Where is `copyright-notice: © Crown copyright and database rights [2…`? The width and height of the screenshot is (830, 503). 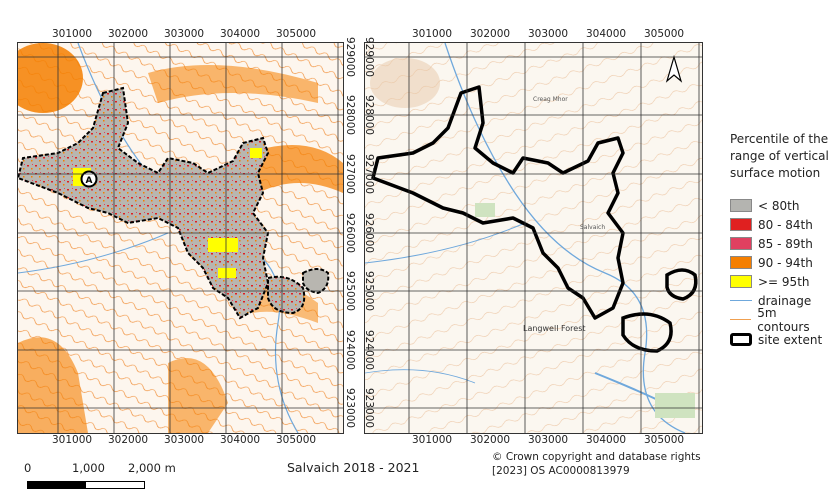 copyright-notice: © Crown copyright and database rights [2… is located at coordinates (596, 464).